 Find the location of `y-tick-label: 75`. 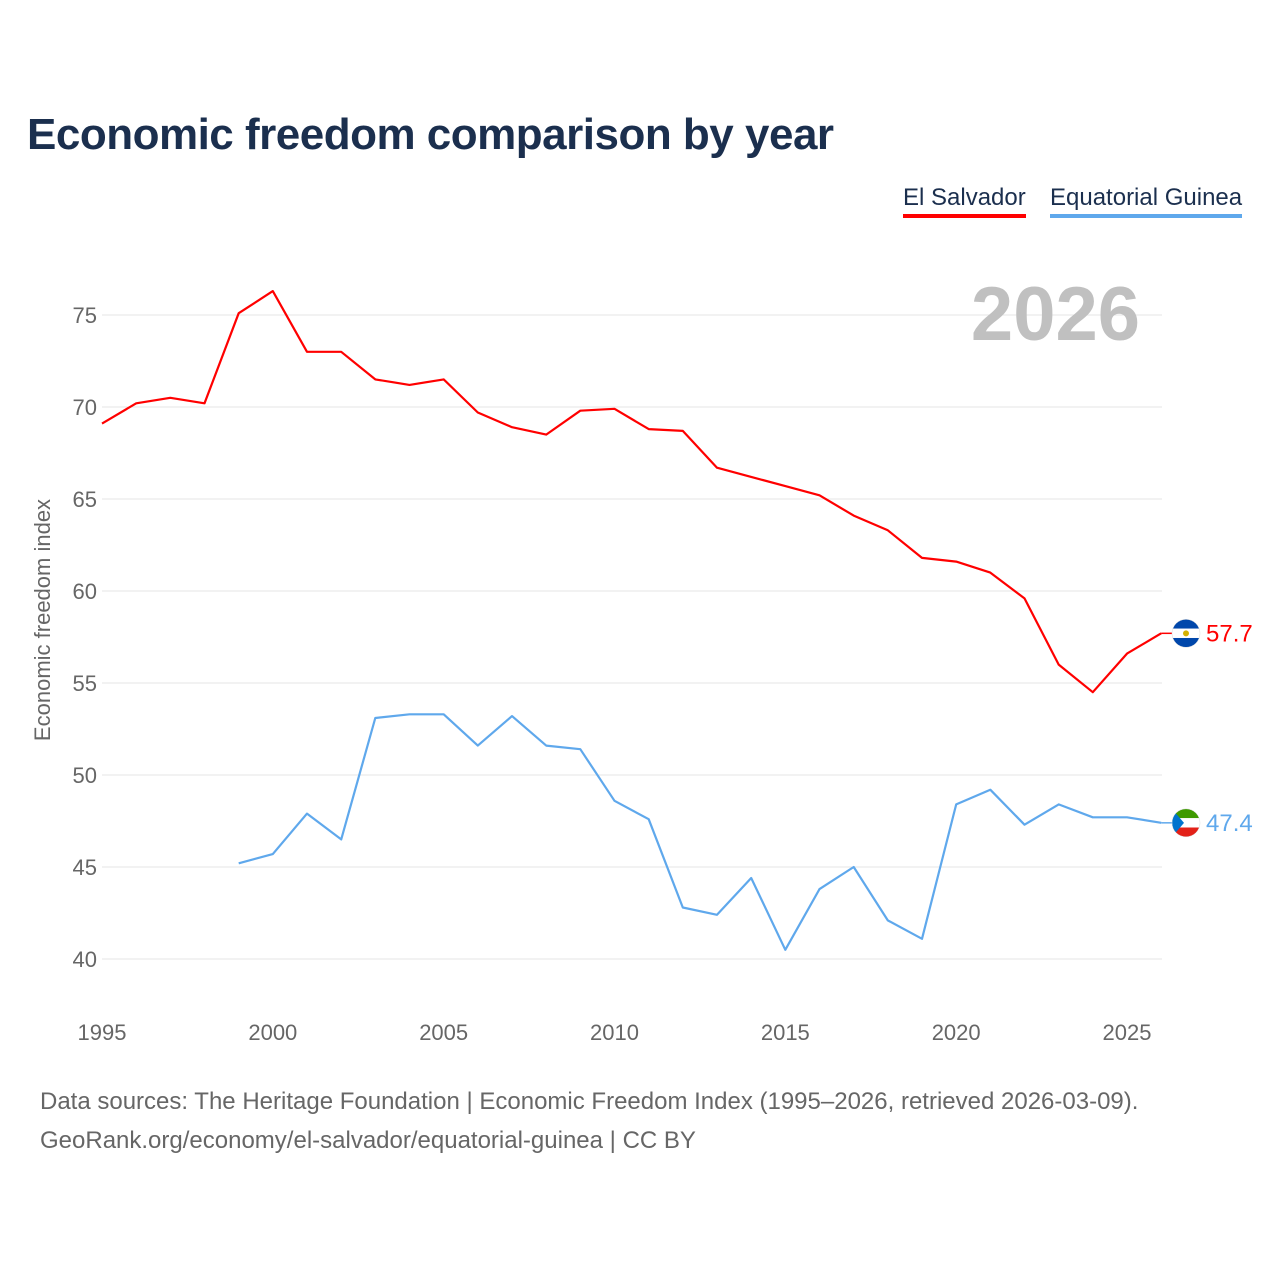

y-tick-label: 75 is located at coordinates (85, 315).